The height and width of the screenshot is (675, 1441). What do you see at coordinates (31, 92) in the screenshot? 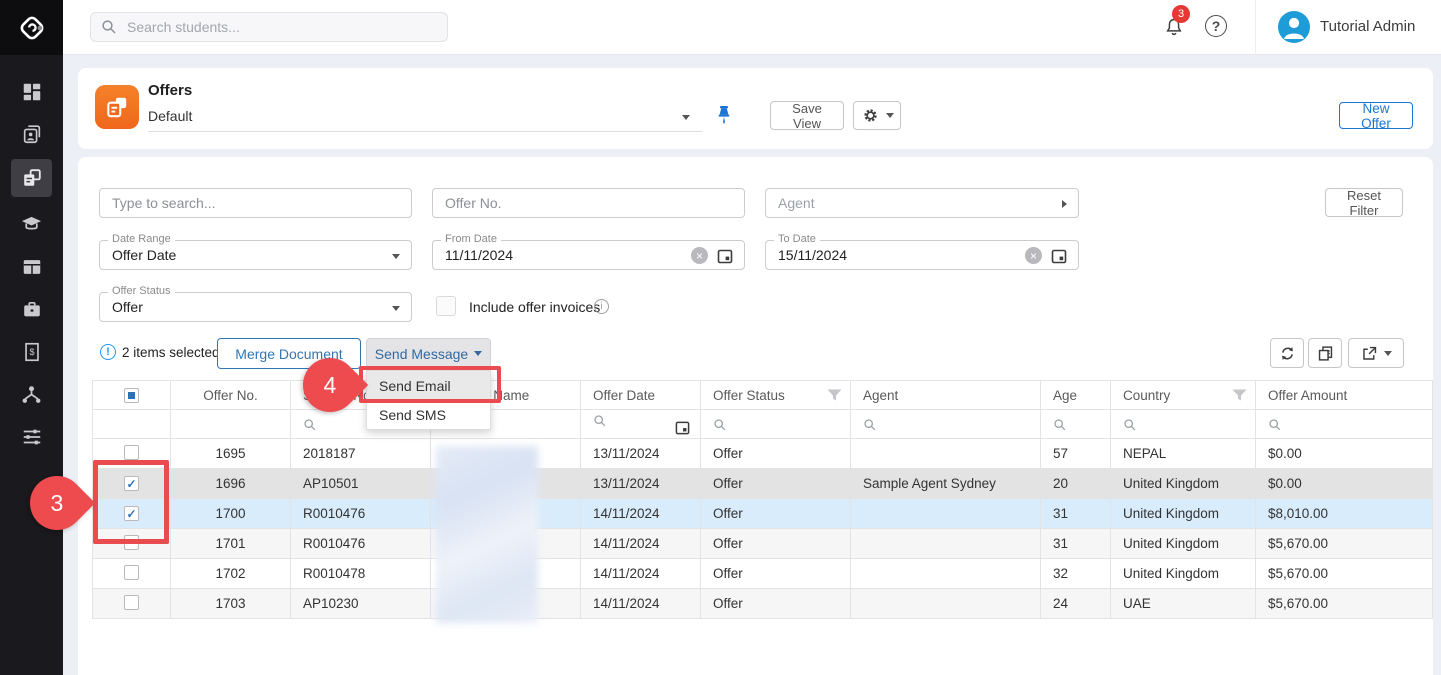
I see `sidebar-item-dashboard` at bounding box center [31, 92].